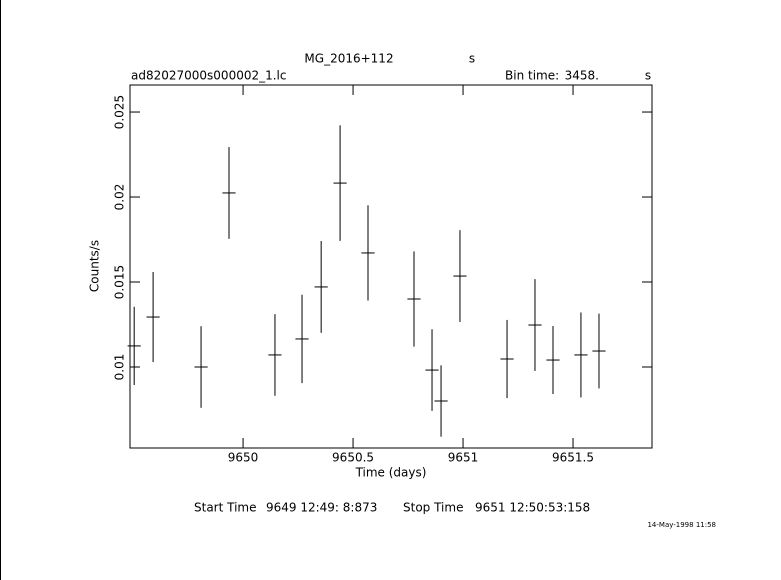  I want to click on file-name: ad82027000s000002_1.lc, so click(209, 76).